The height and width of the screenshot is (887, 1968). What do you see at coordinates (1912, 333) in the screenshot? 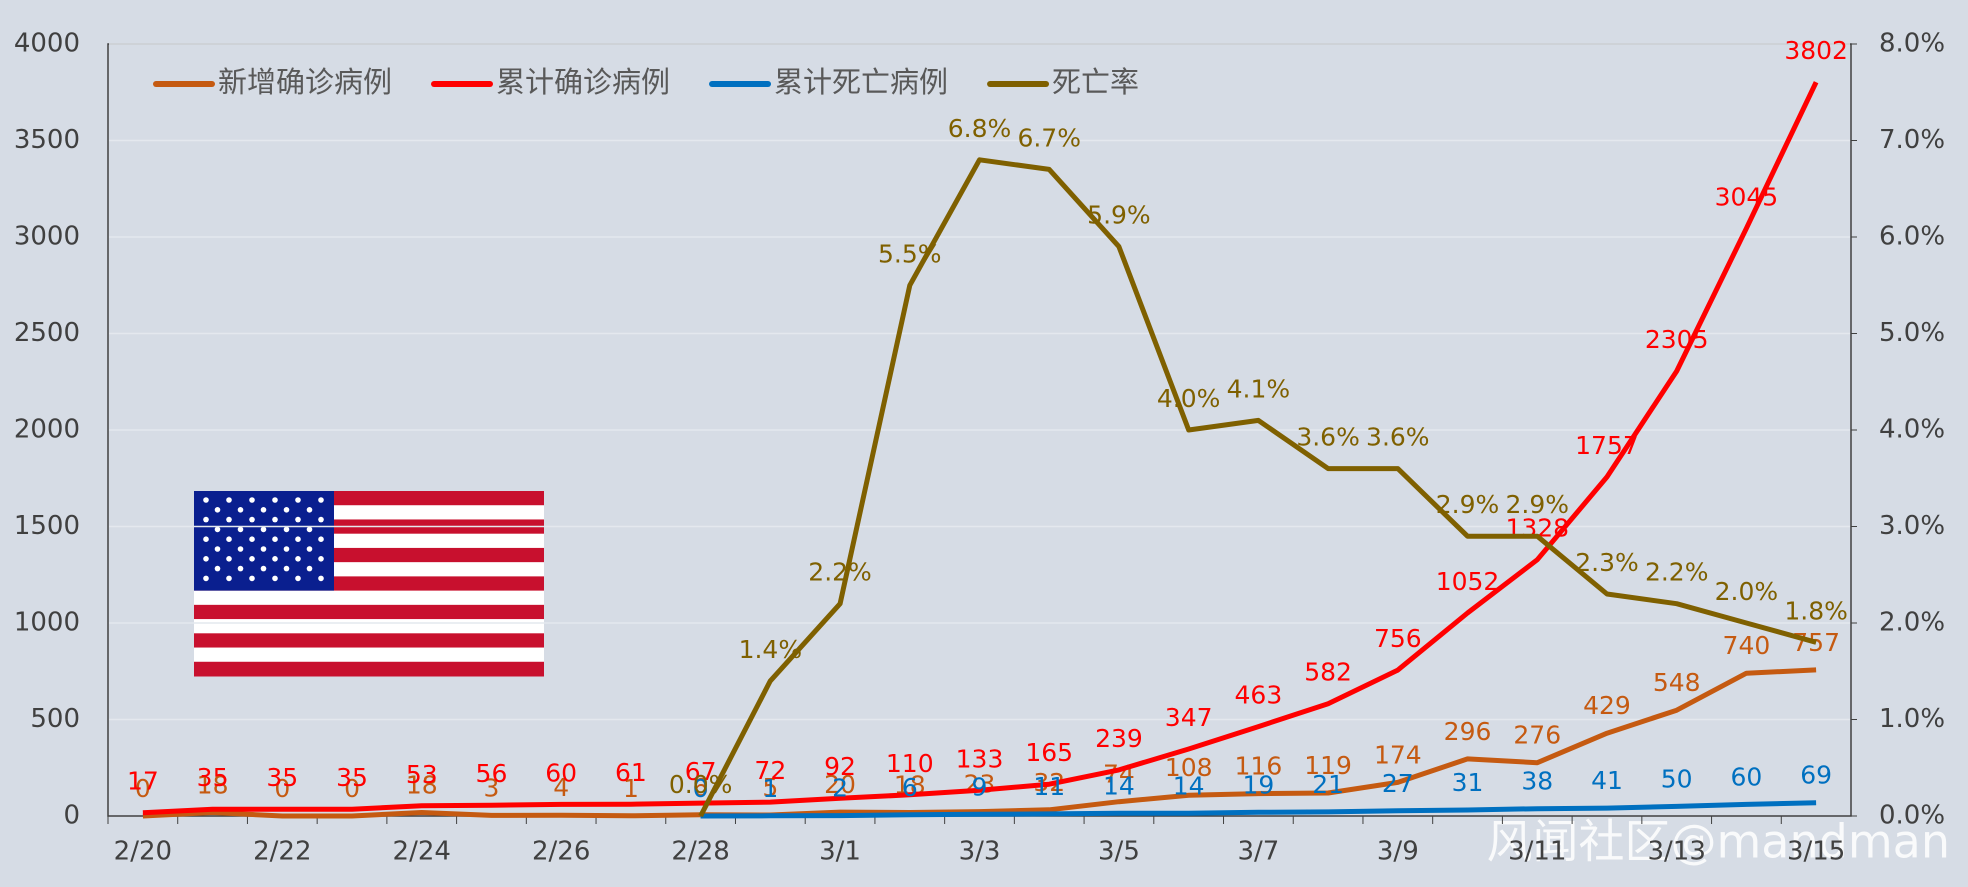
I see `y2-tick-label: 5.0%` at bounding box center [1912, 333].